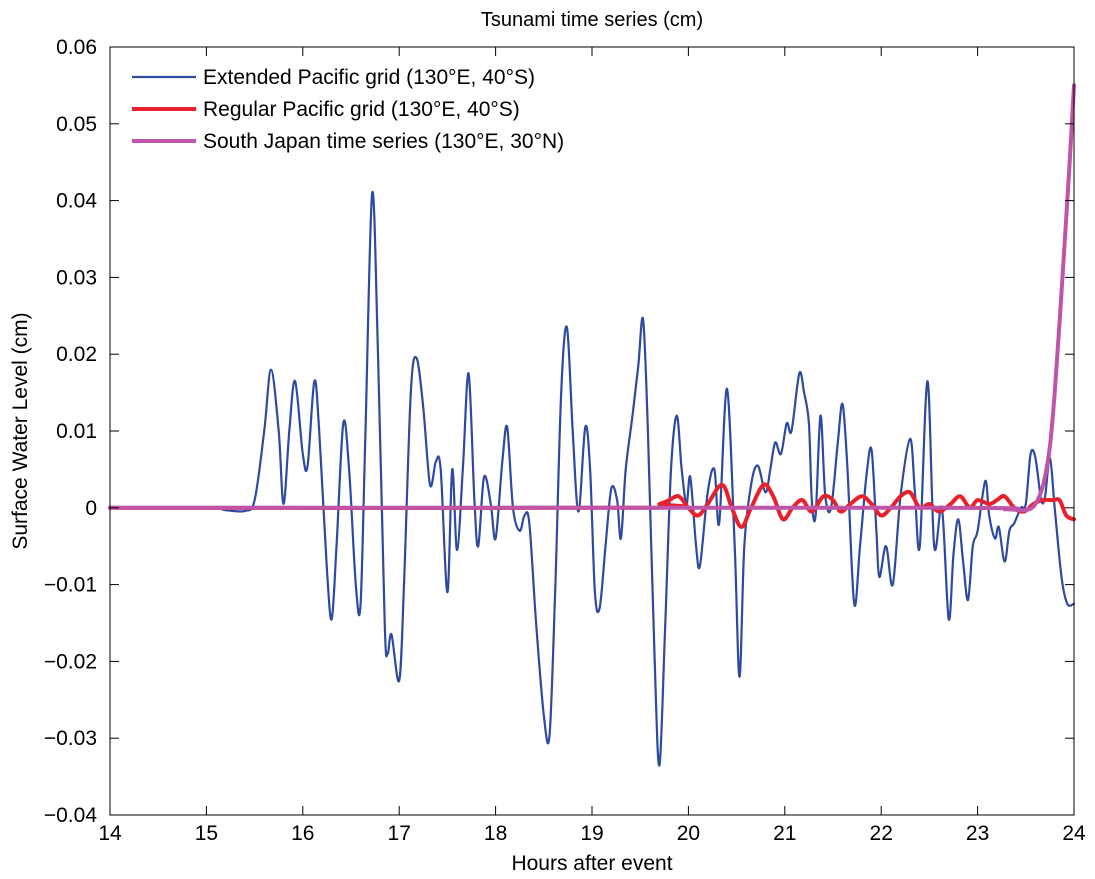 The image size is (1095, 879). What do you see at coordinates (688, 833) in the screenshot?
I see `x-tick-label: 20` at bounding box center [688, 833].